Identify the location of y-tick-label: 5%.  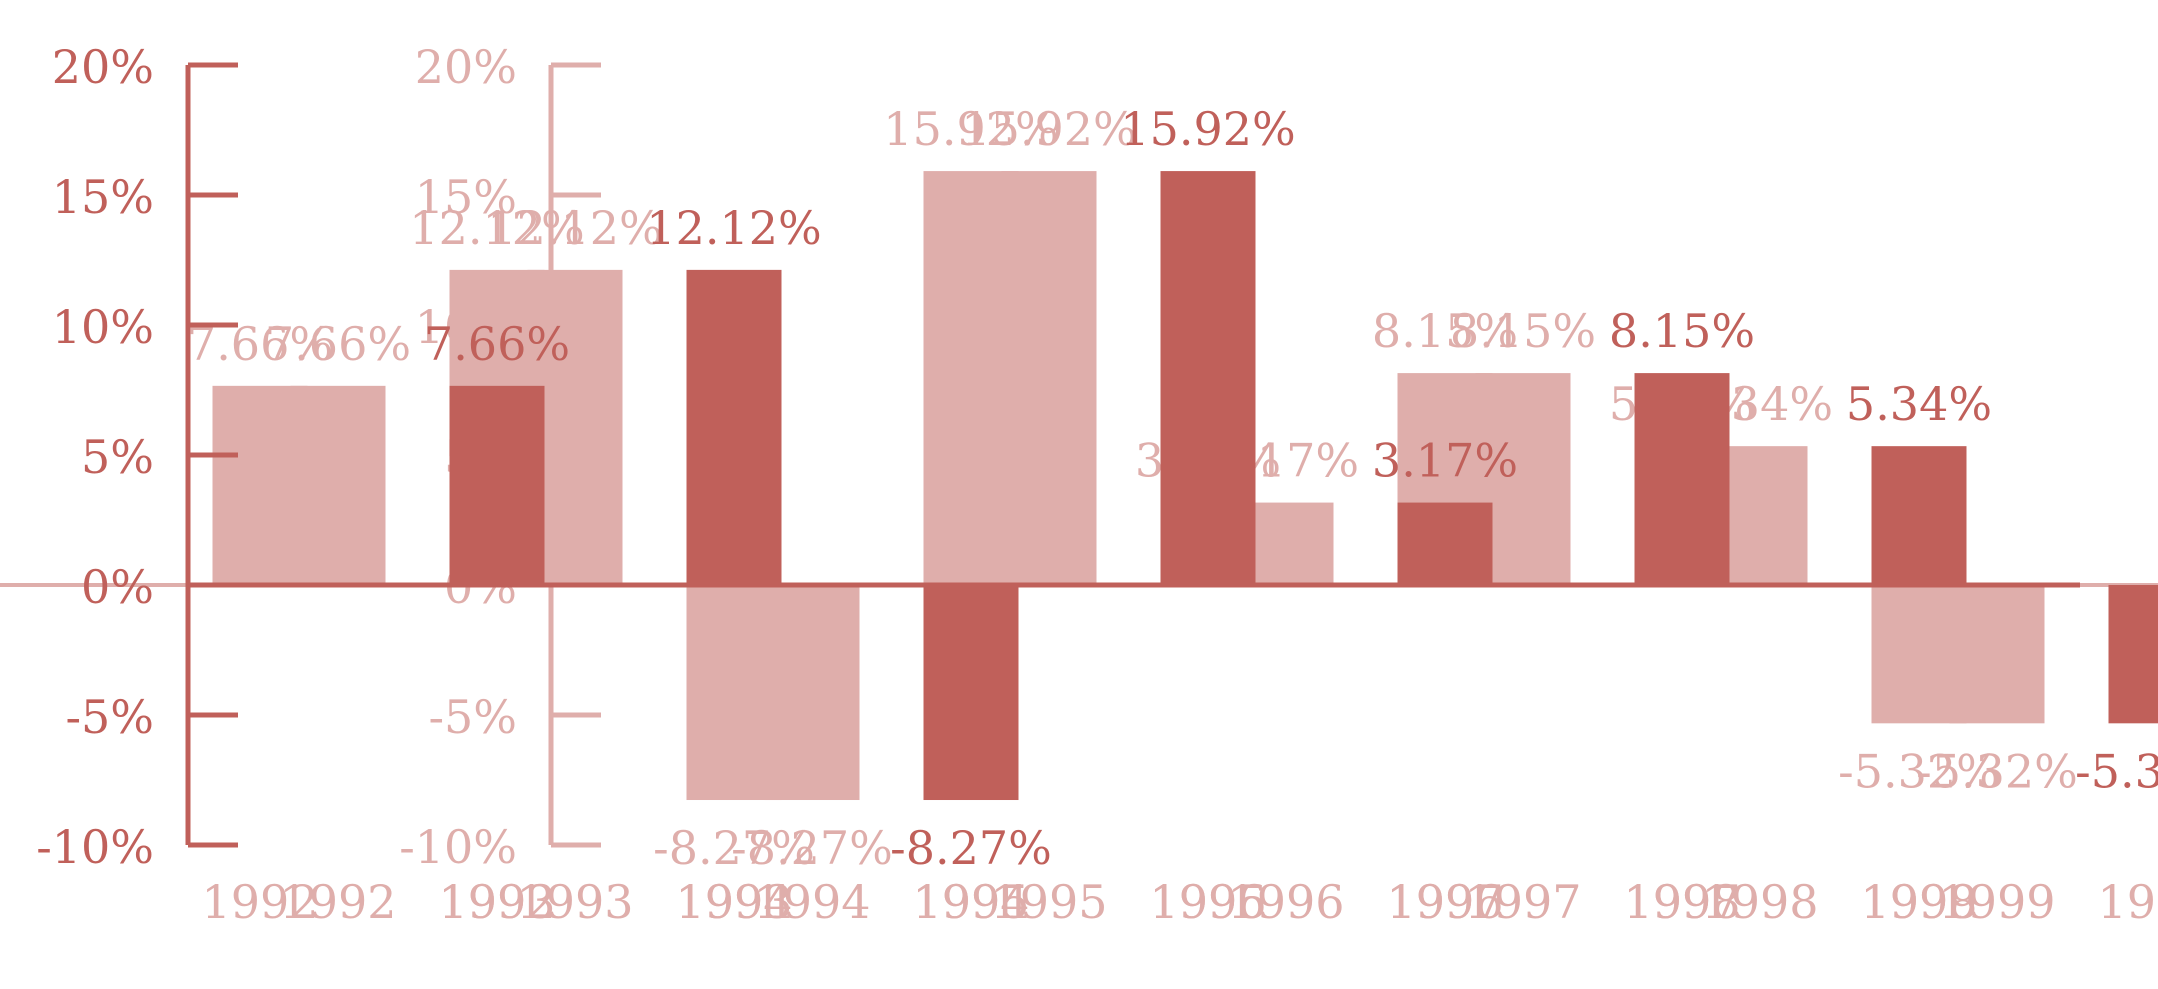
(117, 457).